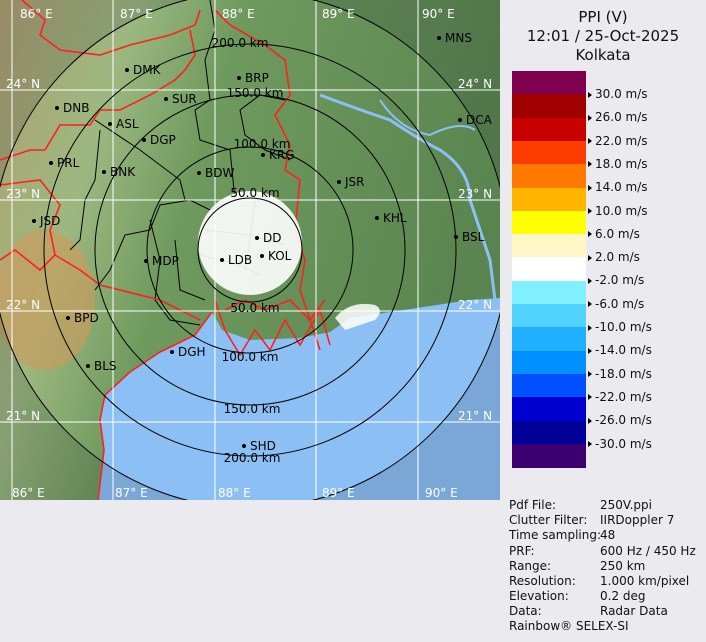 The image size is (706, 642). I want to click on info-value: 250 km, so click(623, 565).